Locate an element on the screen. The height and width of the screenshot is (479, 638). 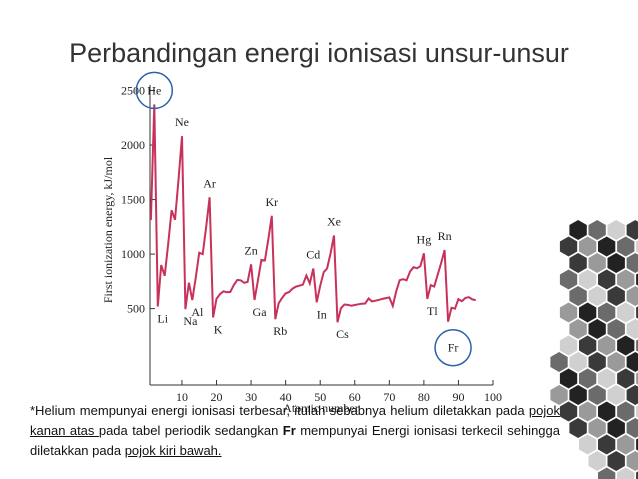
y-tick-label: 2000 is located at coordinates (133, 145).